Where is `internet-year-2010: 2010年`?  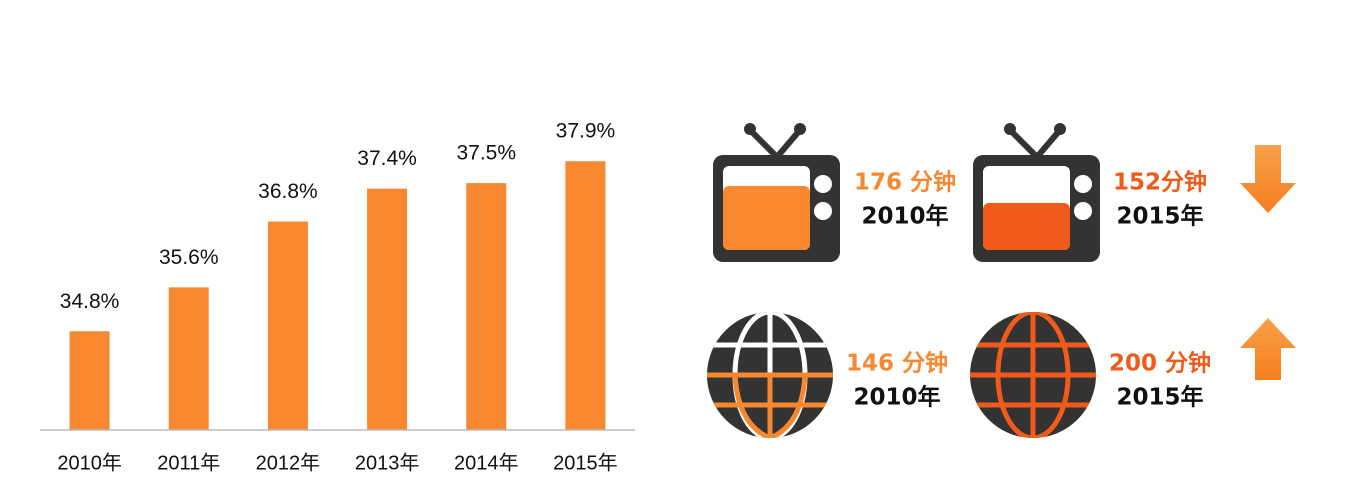
internet-year-2010: 2010年 is located at coordinates (896, 397).